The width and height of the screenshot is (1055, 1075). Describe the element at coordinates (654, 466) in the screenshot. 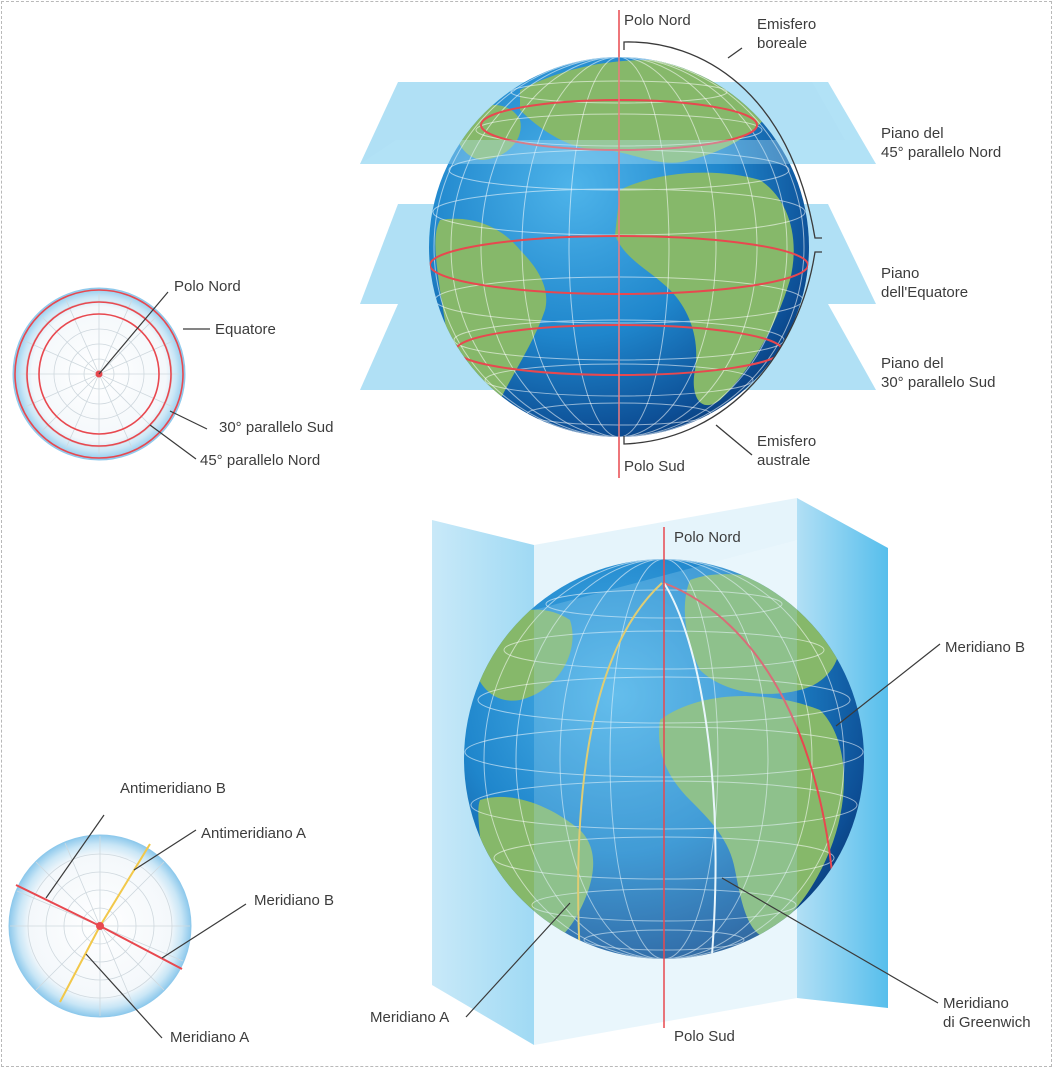

I see `top-south-pole-label: Polo Sud` at that location.